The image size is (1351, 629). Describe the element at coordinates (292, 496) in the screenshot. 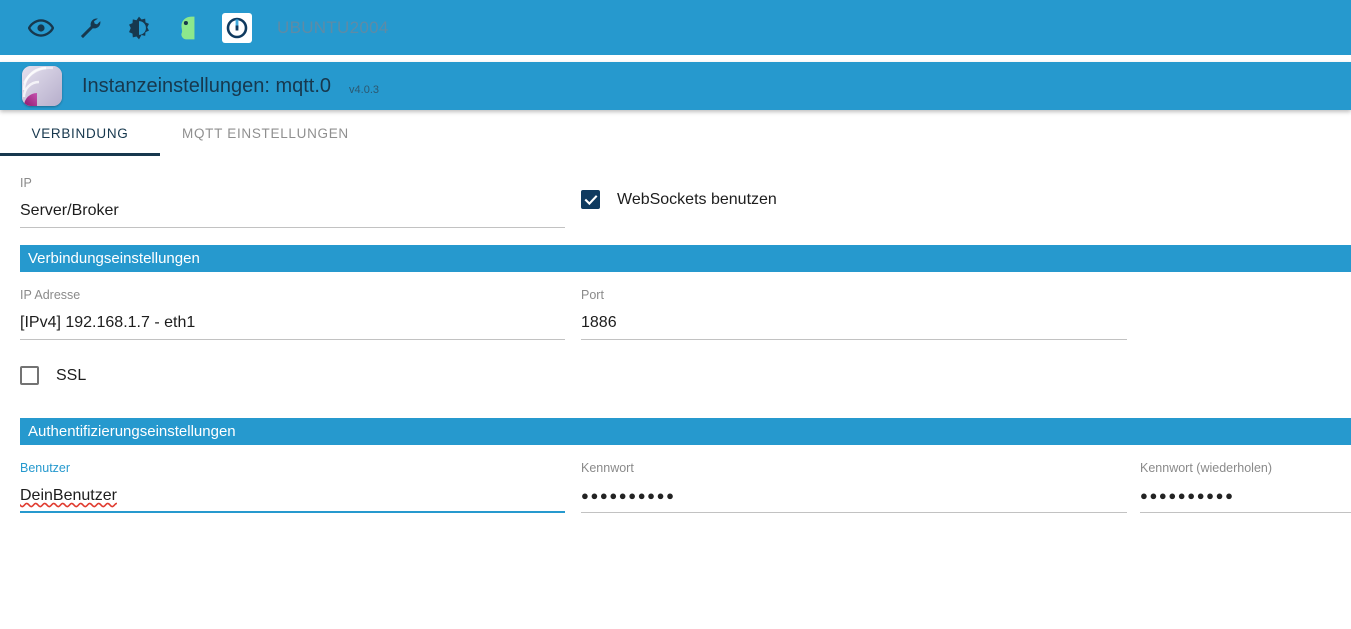

I see `user-value-wrap: DeinBenutzer` at that location.